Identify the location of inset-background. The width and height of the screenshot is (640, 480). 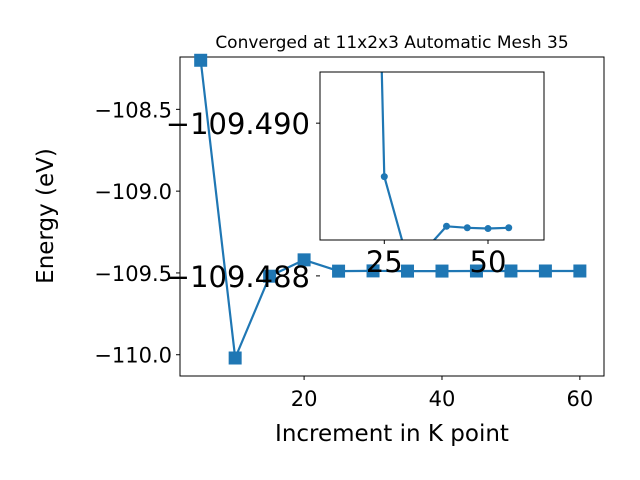
(432, 156).